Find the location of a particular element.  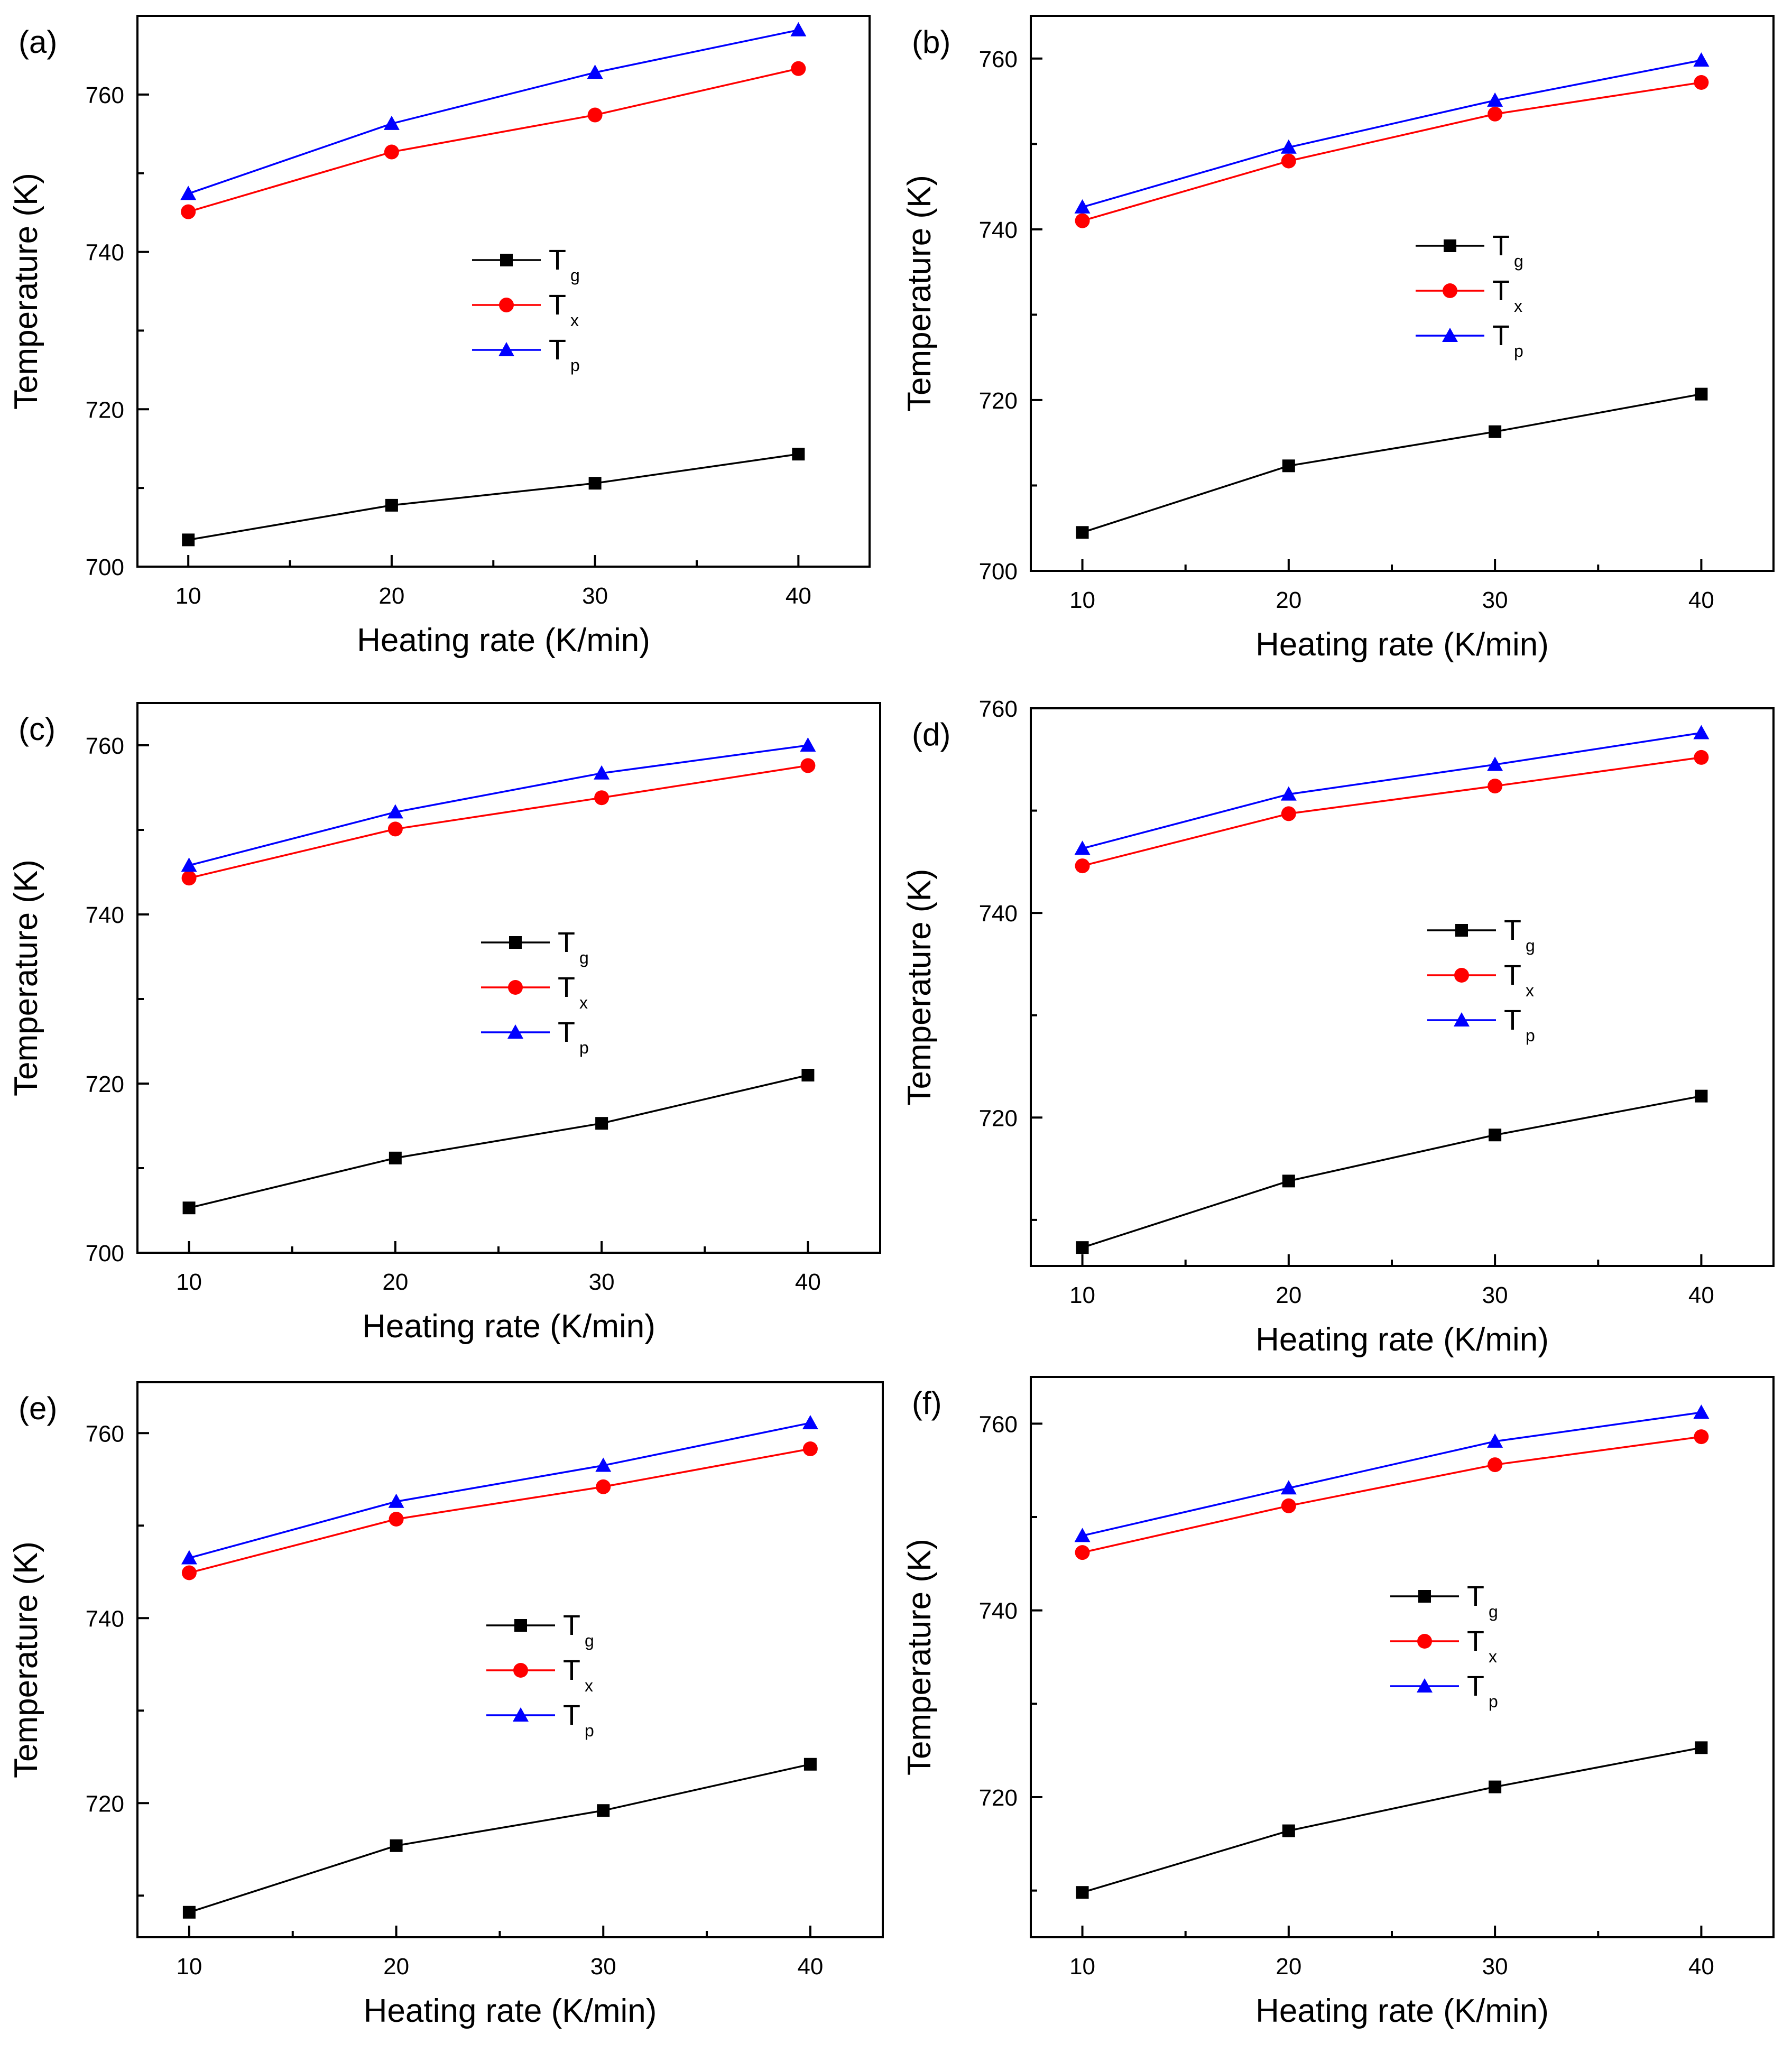

panel-label: (c) is located at coordinates (37, 729).